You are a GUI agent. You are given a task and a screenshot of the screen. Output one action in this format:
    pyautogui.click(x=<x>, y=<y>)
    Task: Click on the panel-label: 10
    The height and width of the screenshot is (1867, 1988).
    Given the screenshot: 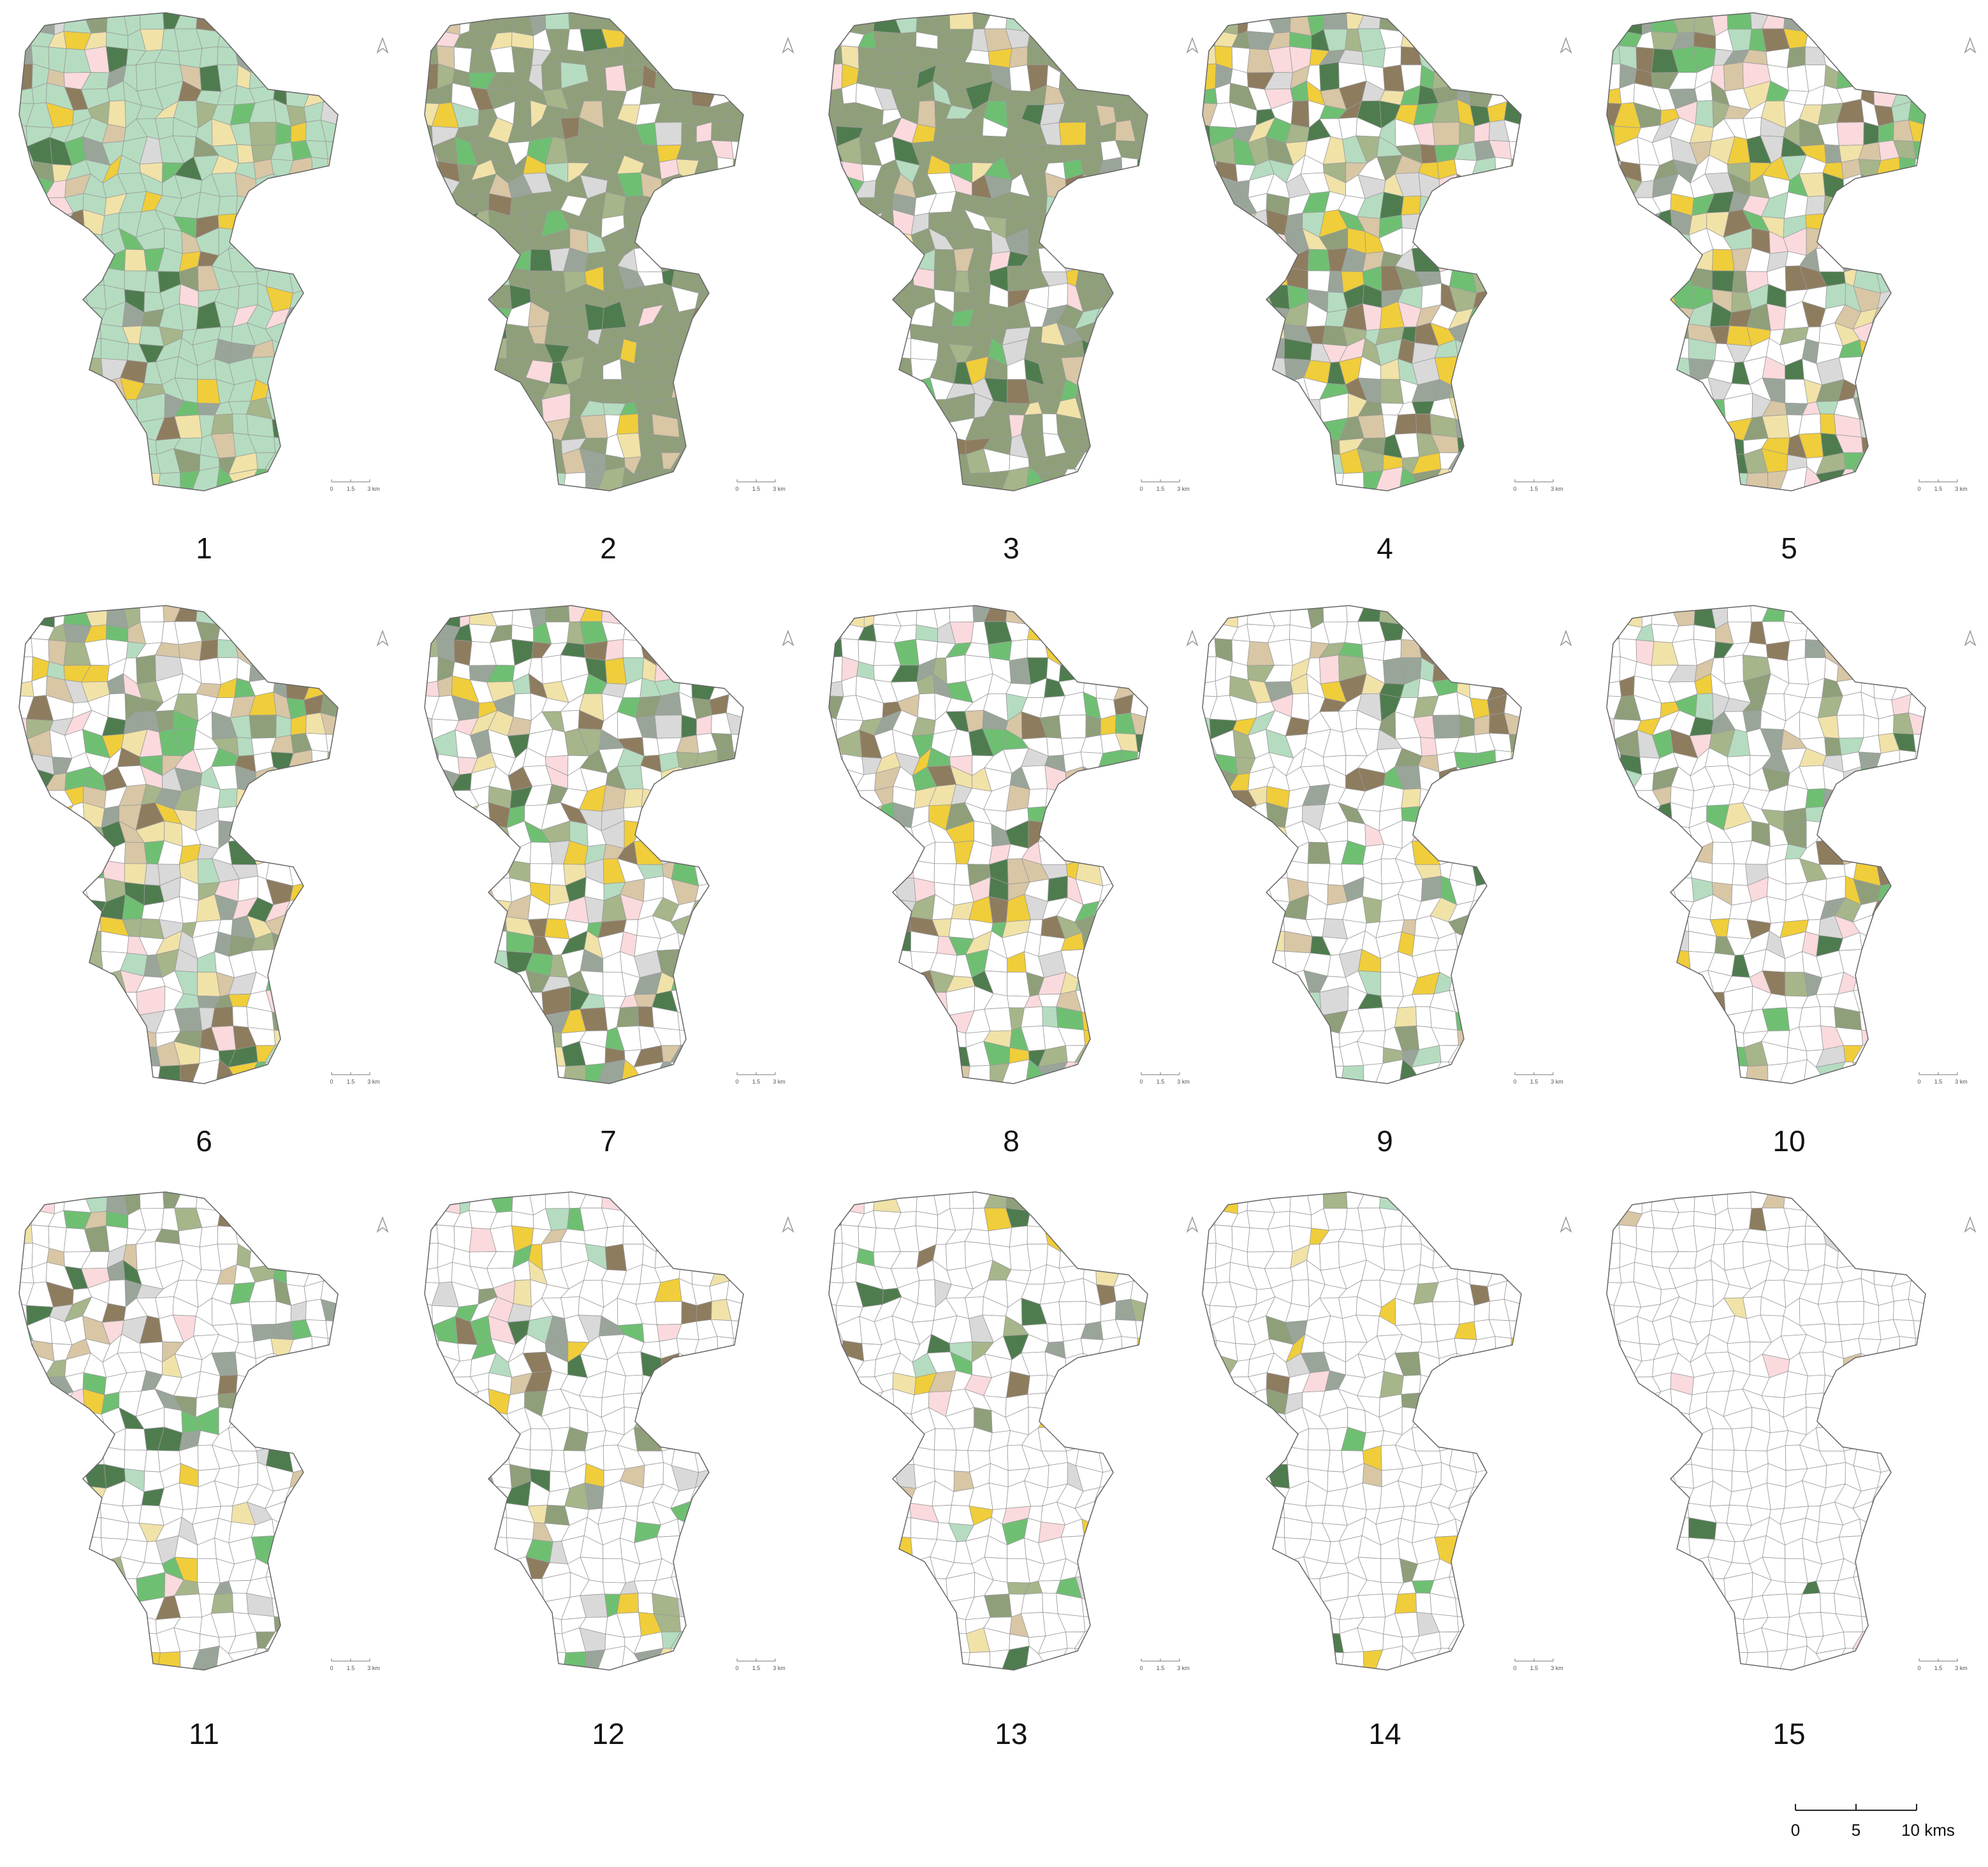 What is the action you would take?
    pyautogui.click(x=1788, y=1141)
    